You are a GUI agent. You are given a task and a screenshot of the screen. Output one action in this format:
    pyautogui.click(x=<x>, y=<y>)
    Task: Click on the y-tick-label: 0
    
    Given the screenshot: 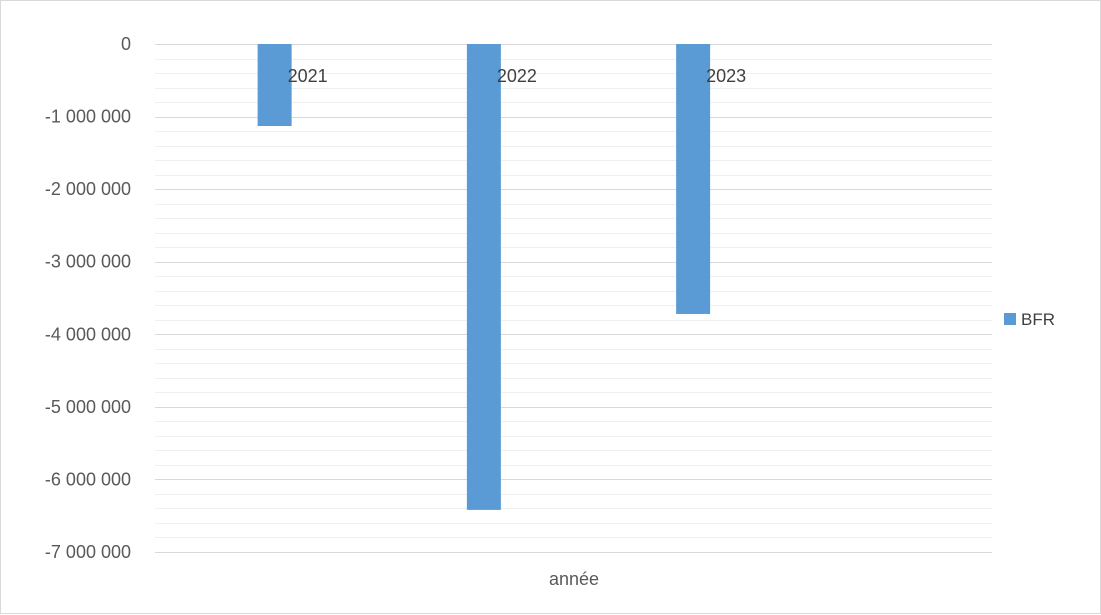 What is the action you would take?
    pyautogui.click(x=126, y=44)
    